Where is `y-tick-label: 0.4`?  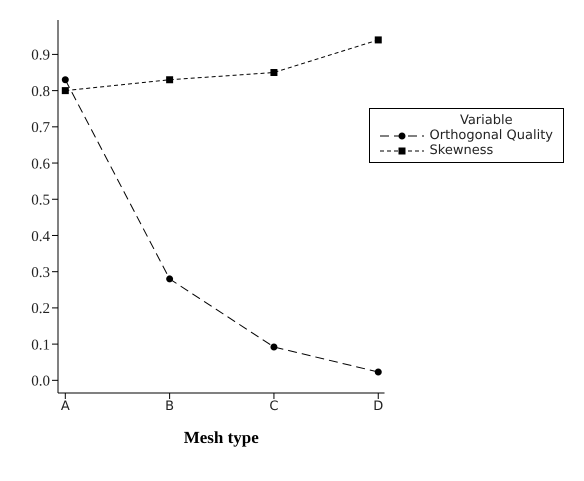 y-tick-label: 0.4 is located at coordinates (40, 236).